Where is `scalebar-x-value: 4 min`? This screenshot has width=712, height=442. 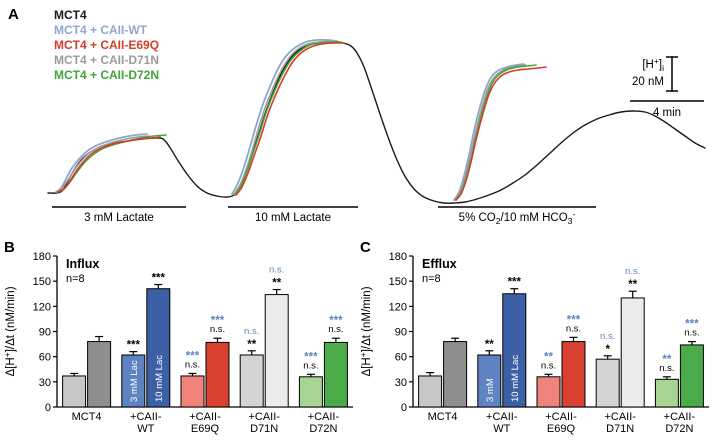 scalebar-x-value: 4 min is located at coordinates (667, 113).